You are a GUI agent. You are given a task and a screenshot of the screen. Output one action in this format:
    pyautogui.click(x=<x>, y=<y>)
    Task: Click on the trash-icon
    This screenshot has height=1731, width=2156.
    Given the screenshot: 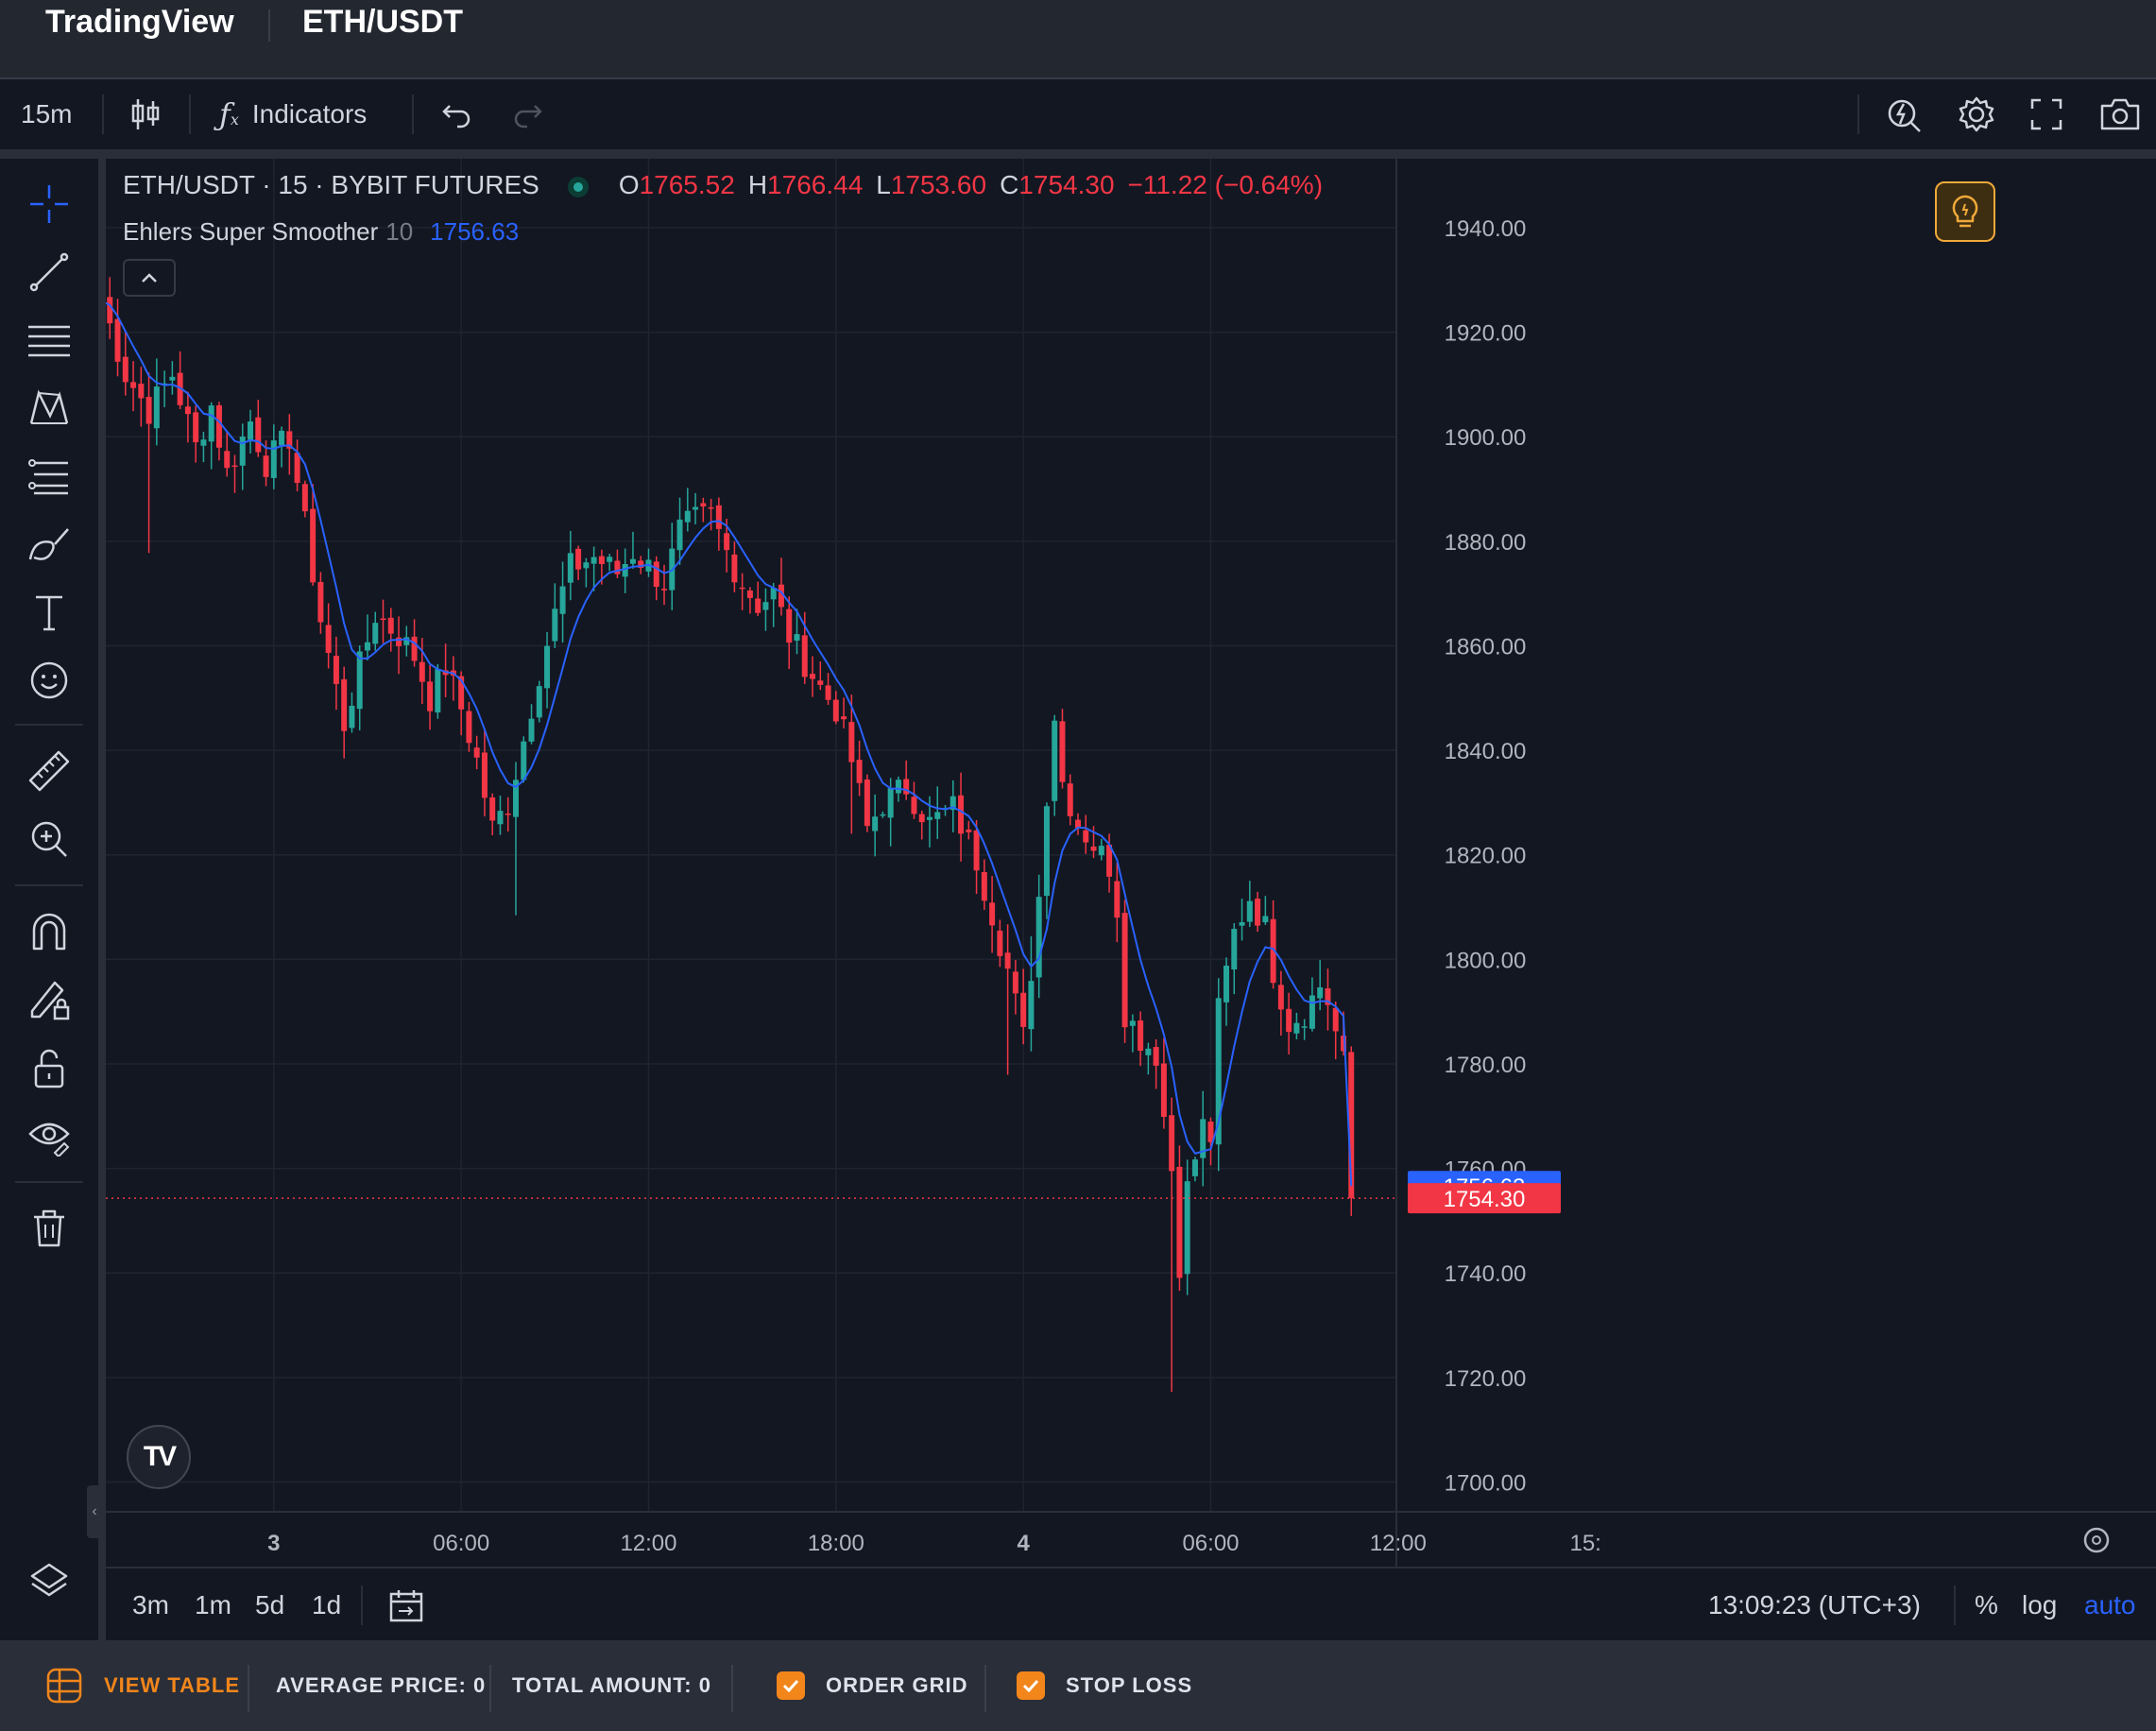 What is the action you would take?
    pyautogui.click(x=49, y=1229)
    